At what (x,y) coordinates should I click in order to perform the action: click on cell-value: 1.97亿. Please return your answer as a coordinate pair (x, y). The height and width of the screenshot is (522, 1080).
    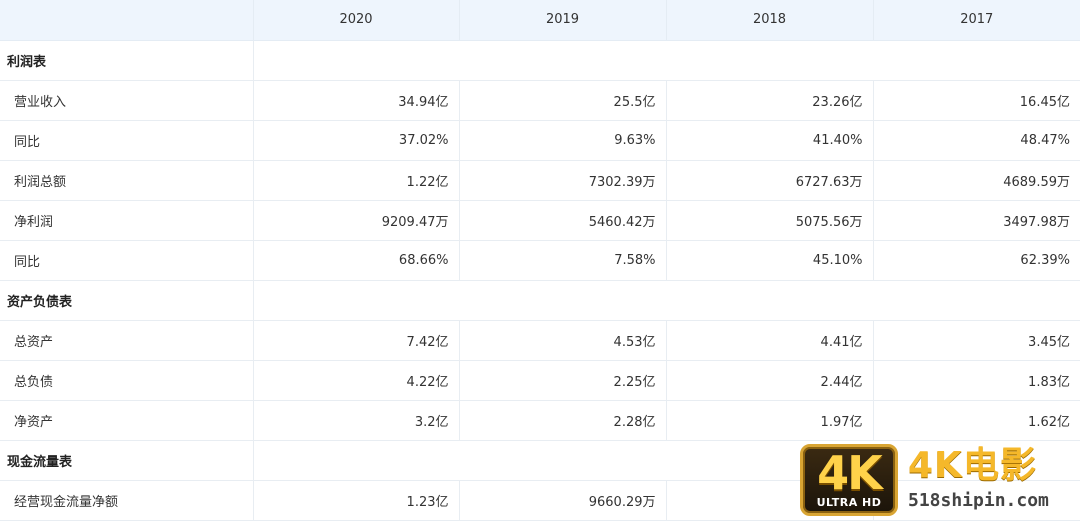
    Looking at the image, I should click on (770, 420).